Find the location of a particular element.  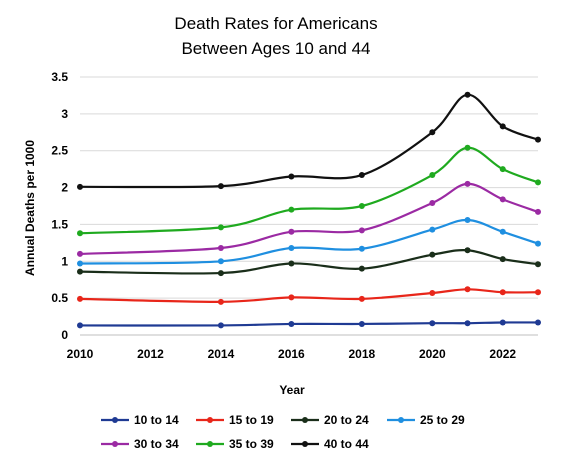

legend-label: 10 to 14 is located at coordinates (156, 420).